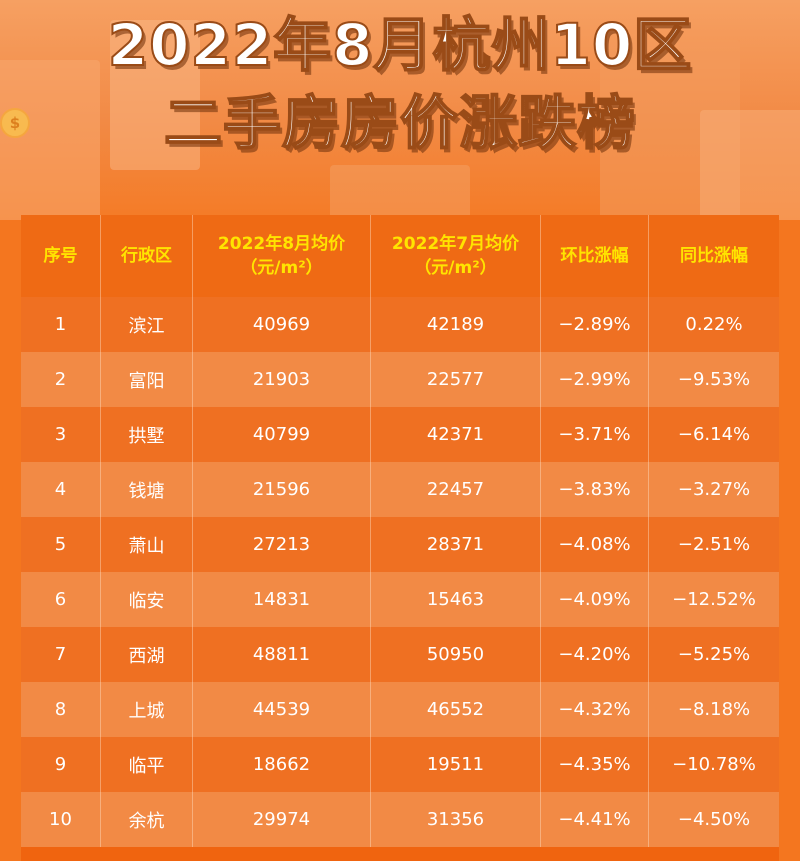  I want to click on header-mom-change: 环比涨幅, so click(595, 256).